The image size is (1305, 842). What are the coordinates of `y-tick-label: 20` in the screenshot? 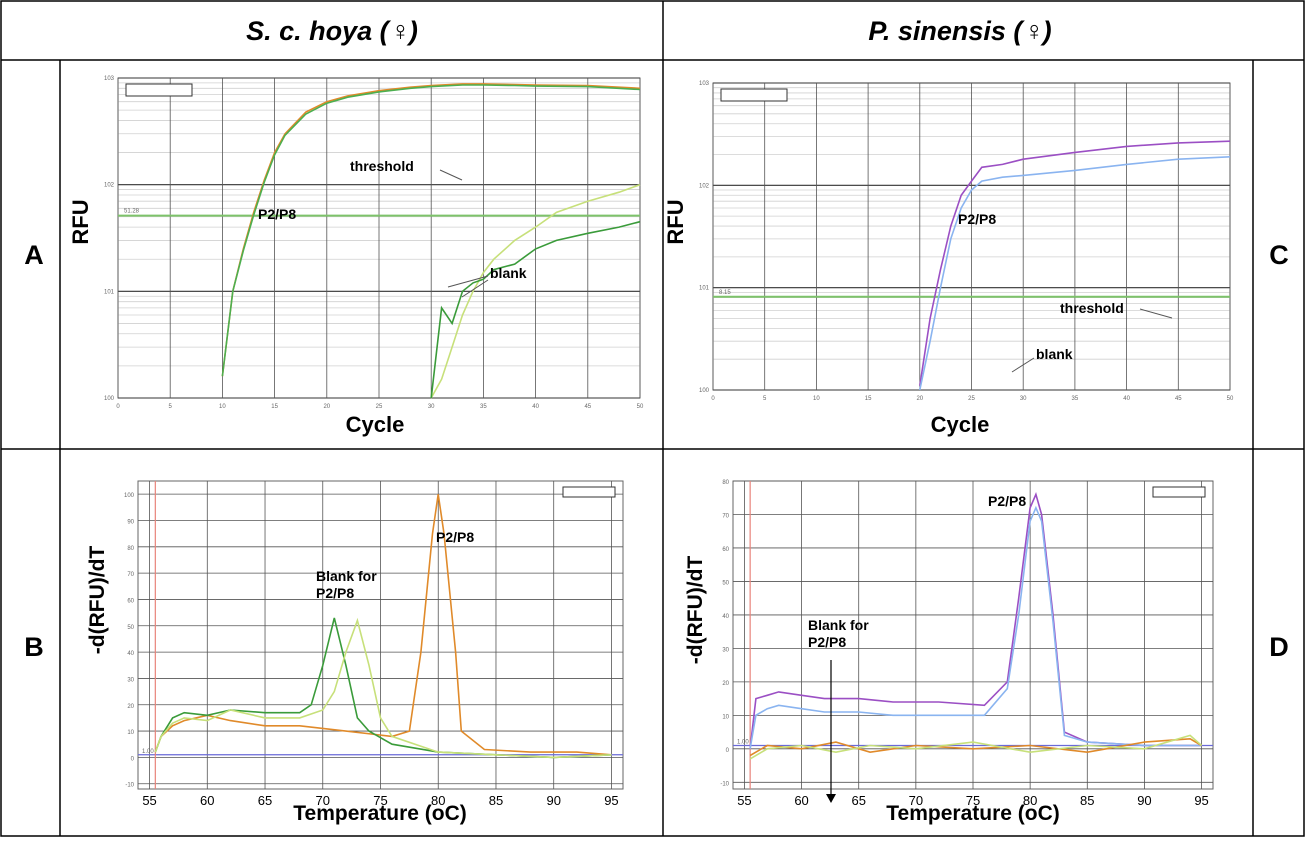 It's located at (725, 684).